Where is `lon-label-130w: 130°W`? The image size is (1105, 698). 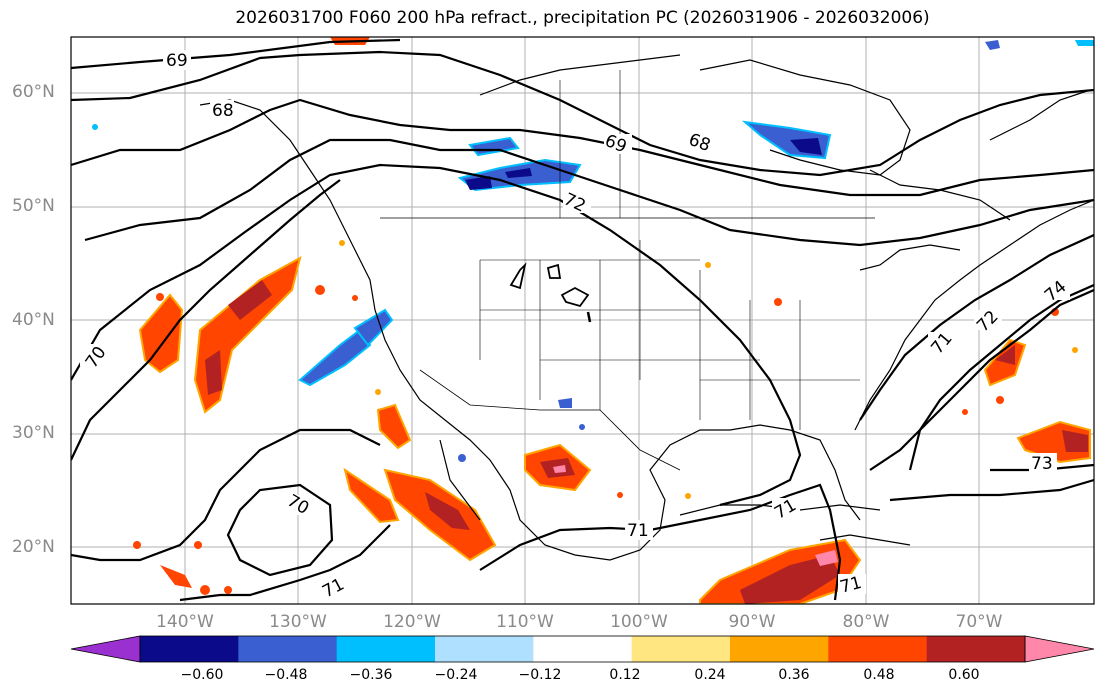 lon-label-130w: 130°W is located at coordinates (298, 622).